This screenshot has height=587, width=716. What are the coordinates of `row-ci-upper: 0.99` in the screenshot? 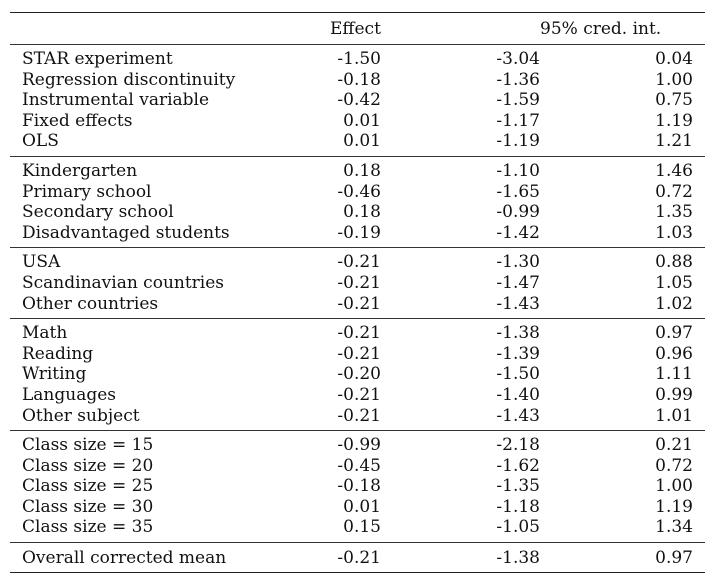 It's located at (674, 394).